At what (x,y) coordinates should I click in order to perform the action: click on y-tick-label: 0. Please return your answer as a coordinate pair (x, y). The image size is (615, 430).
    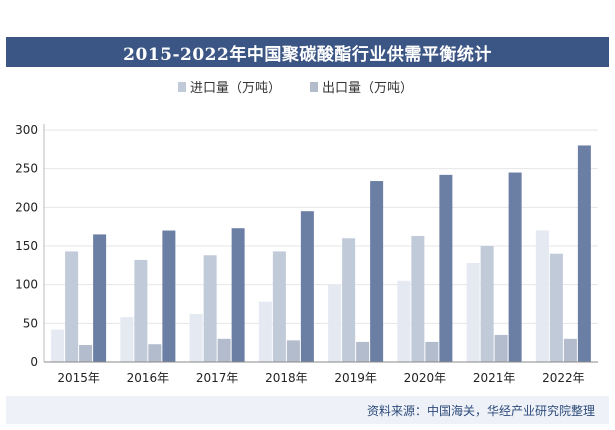
    Looking at the image, I should click on (34, 362).